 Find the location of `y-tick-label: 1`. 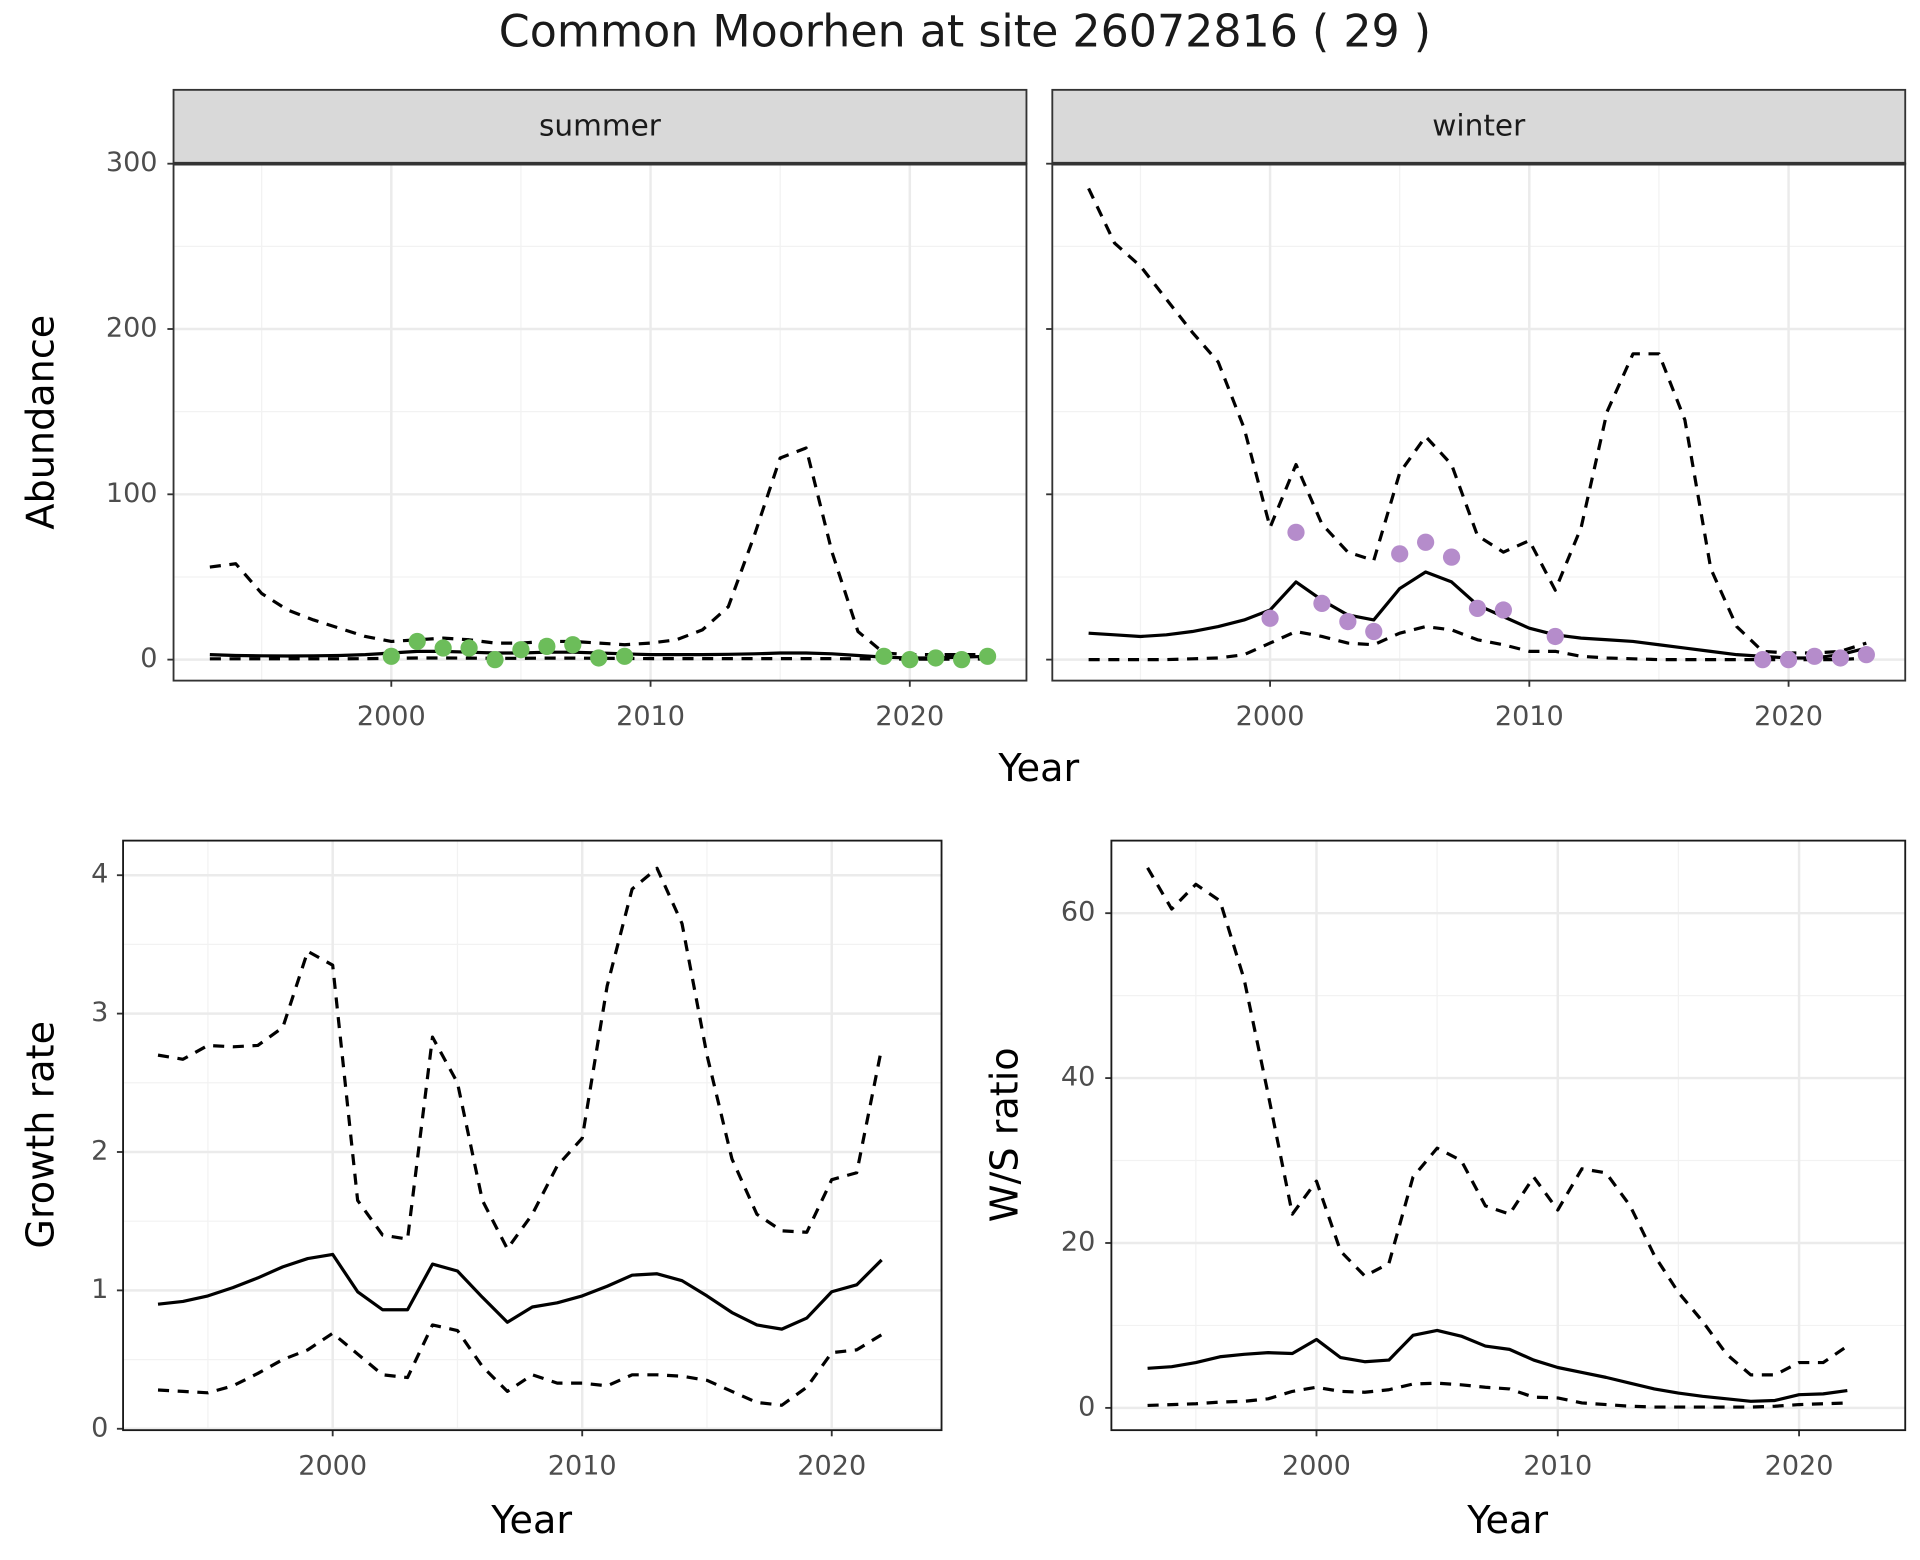

y-tick-label: 1 is located at coordinates (99, 1289).